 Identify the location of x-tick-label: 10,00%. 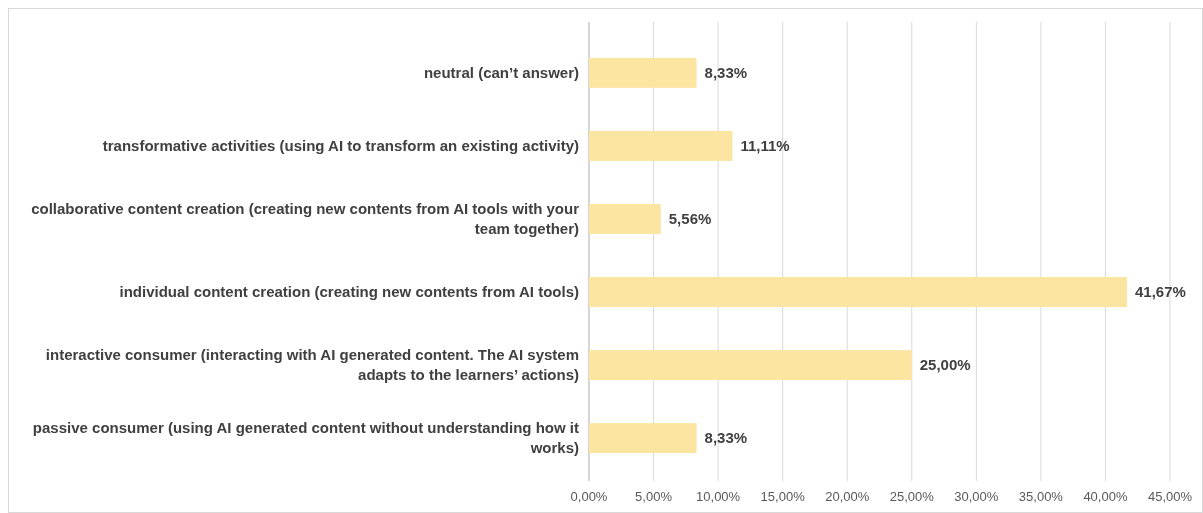
(718, 496).